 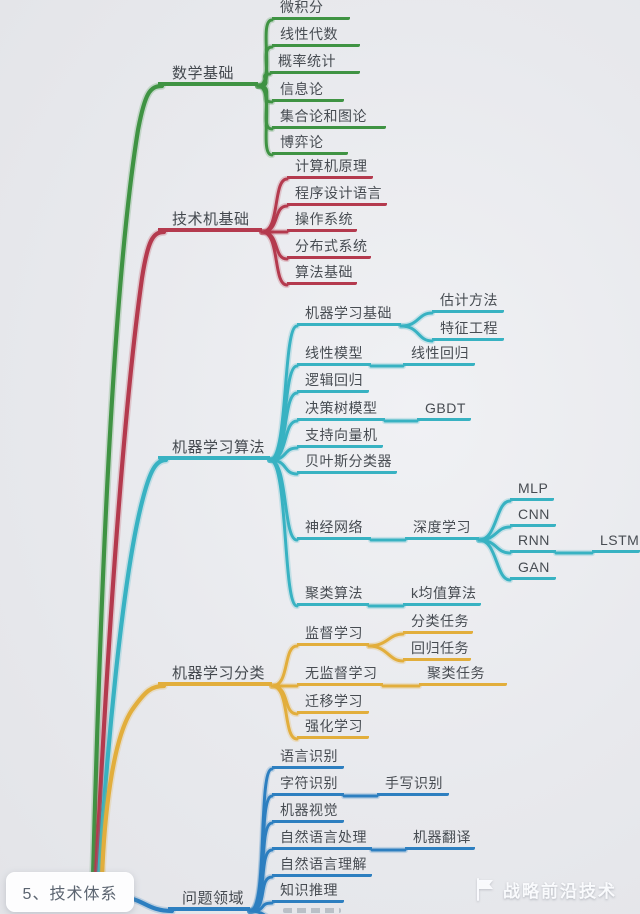 I want to click on root-node: 5、技术体系, so click(x=70, y=892).